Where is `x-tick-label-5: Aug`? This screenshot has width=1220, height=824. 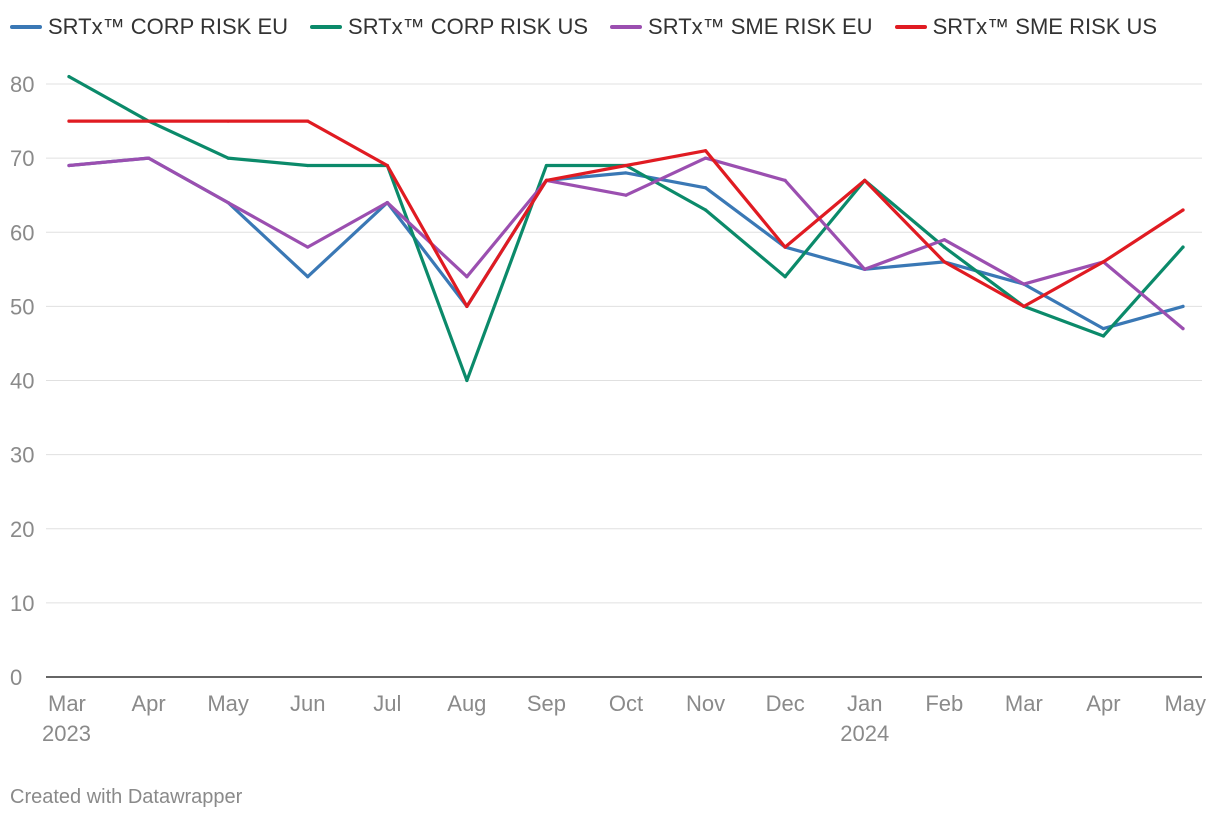
x-tick-label-5: Aug is located at coordinates (466, 703).